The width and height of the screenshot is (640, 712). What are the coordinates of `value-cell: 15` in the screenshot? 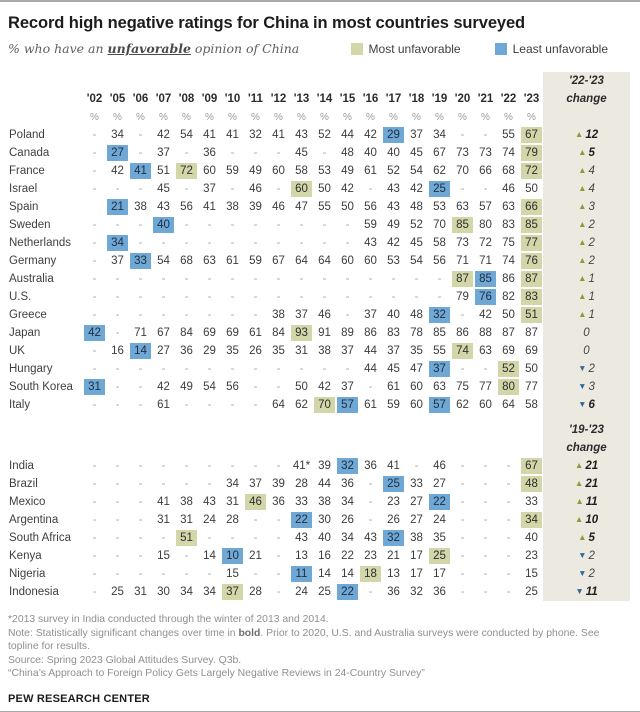 It's located at (232, 574).